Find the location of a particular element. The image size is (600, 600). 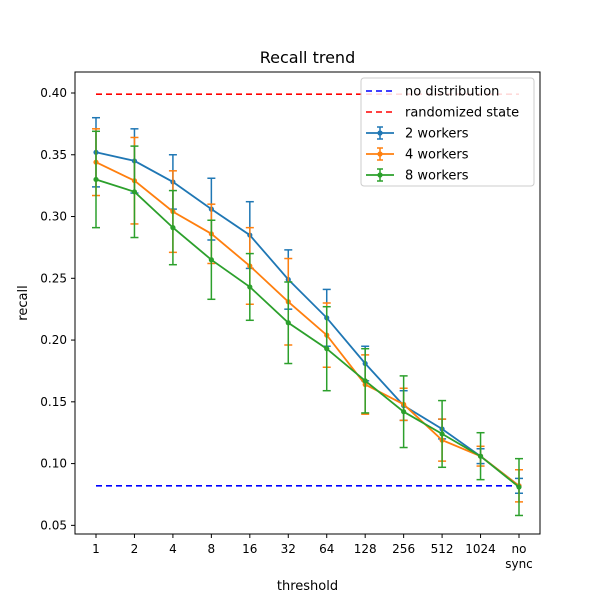

x-tick-label: 512 is located at coordinates (442, 549).